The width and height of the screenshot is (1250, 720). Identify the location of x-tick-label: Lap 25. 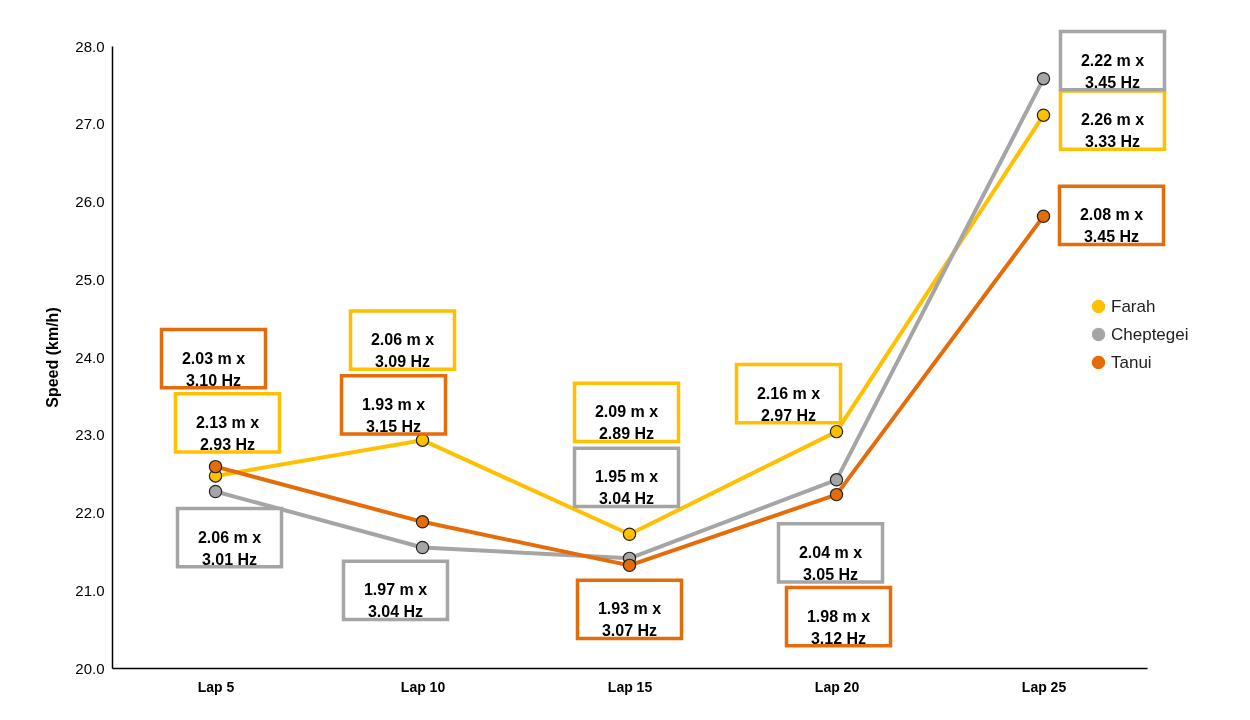
(1044, 686).